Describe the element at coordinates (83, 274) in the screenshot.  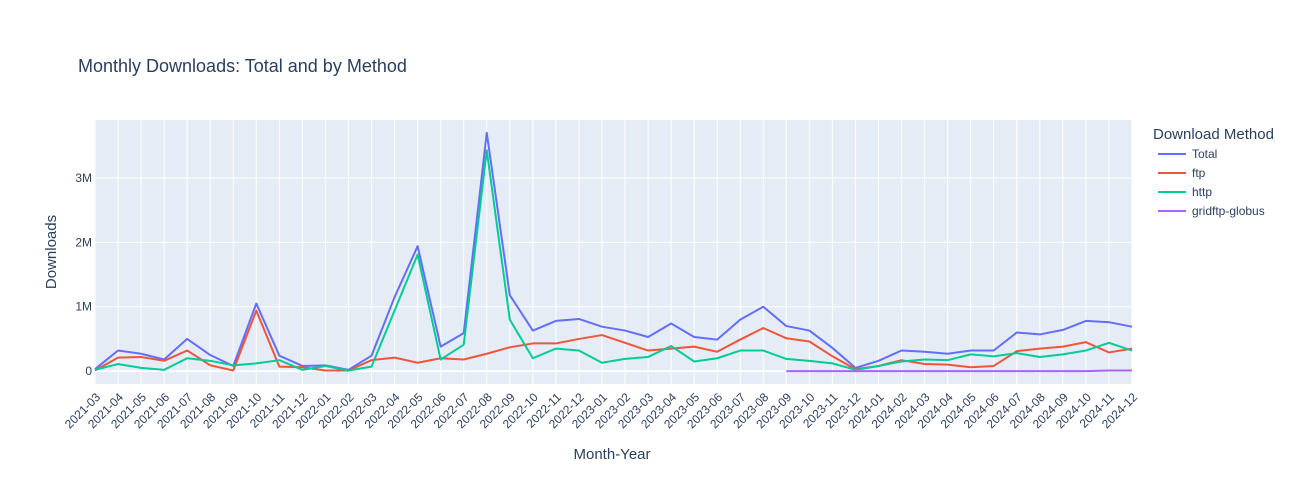
I see `y-axis: 0 1M 2M 3M` at that location.